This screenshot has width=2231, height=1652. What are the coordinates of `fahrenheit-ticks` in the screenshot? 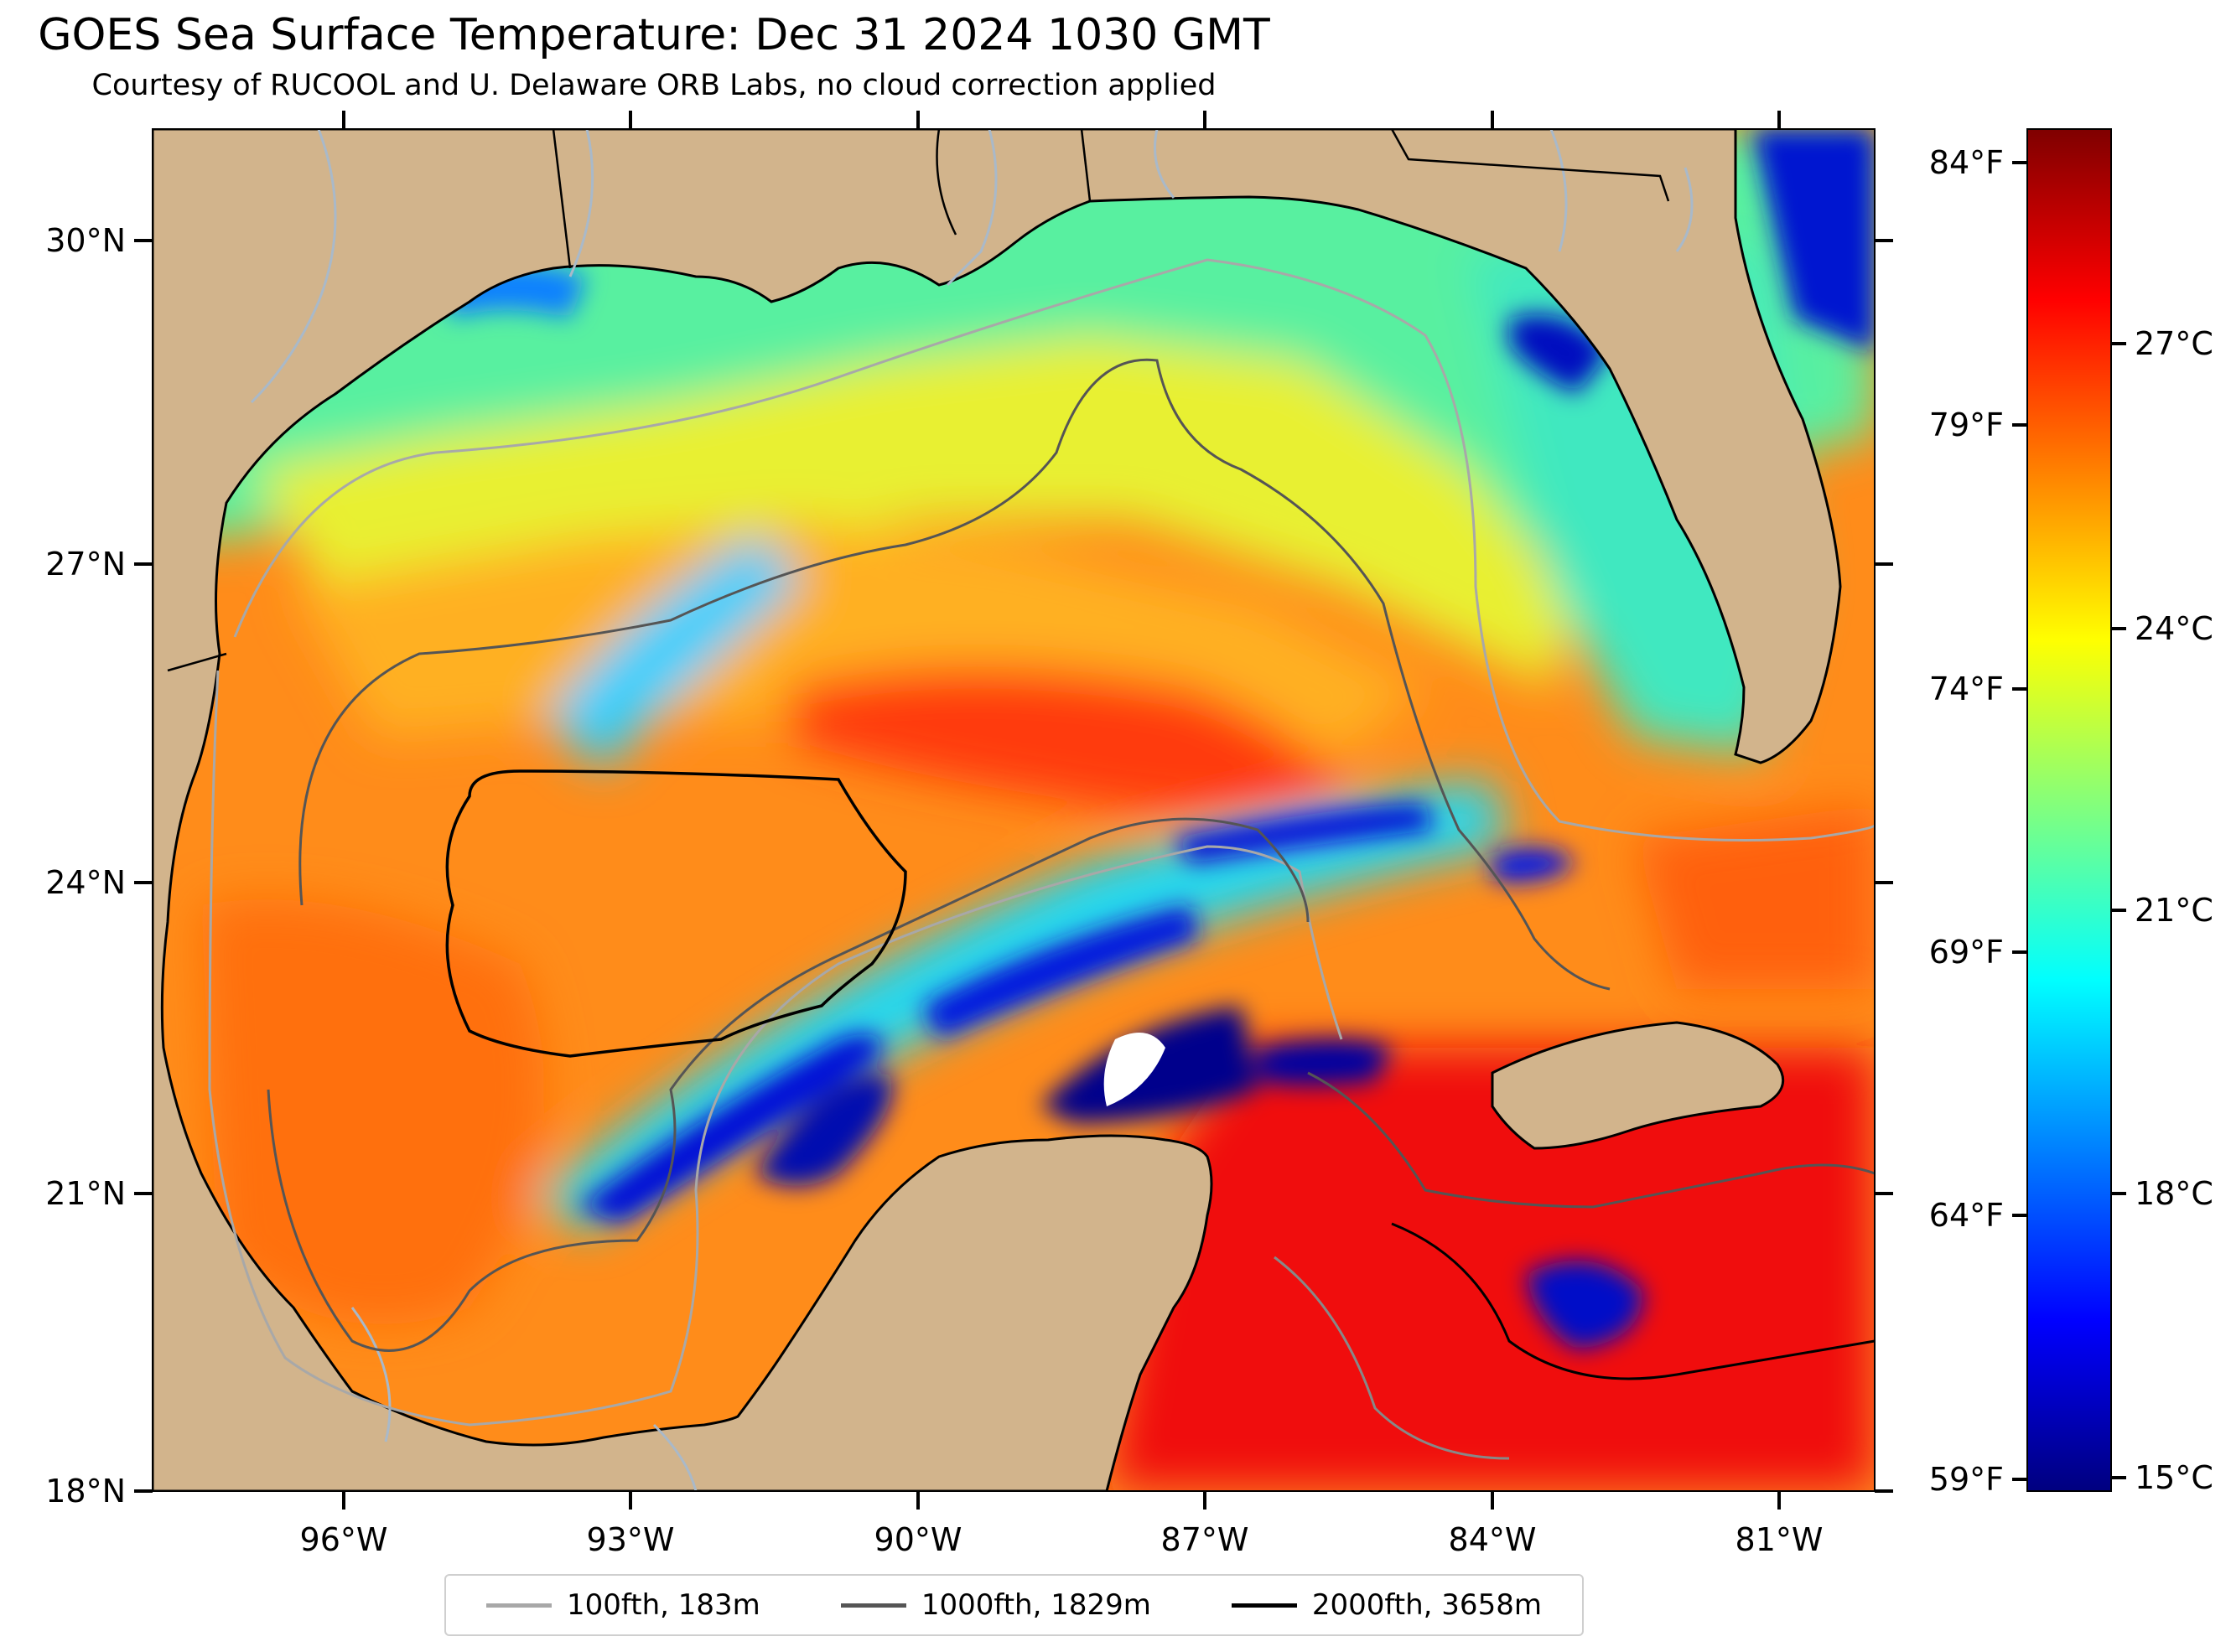 It's located at (2019, 821).